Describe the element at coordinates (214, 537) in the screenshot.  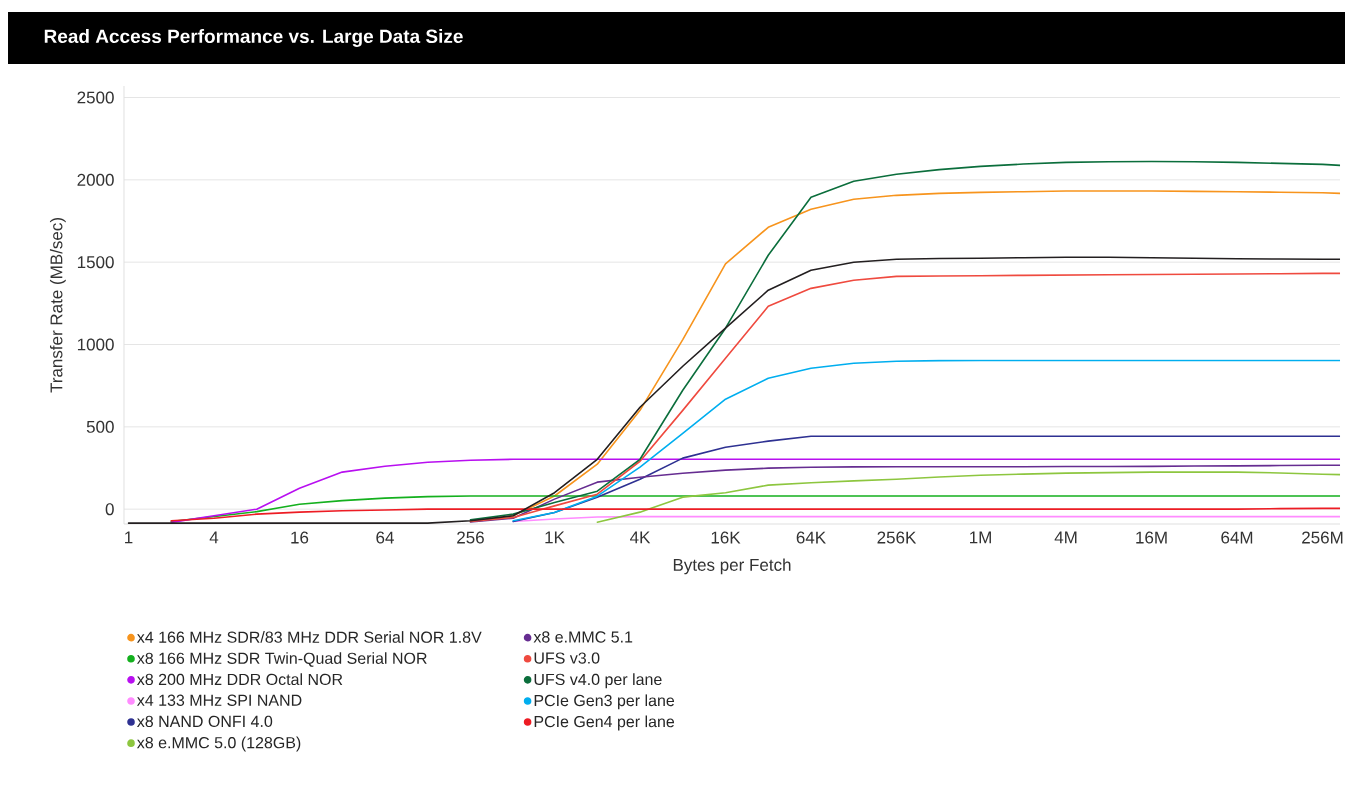
I see `x-tick-label: 4` at that location.